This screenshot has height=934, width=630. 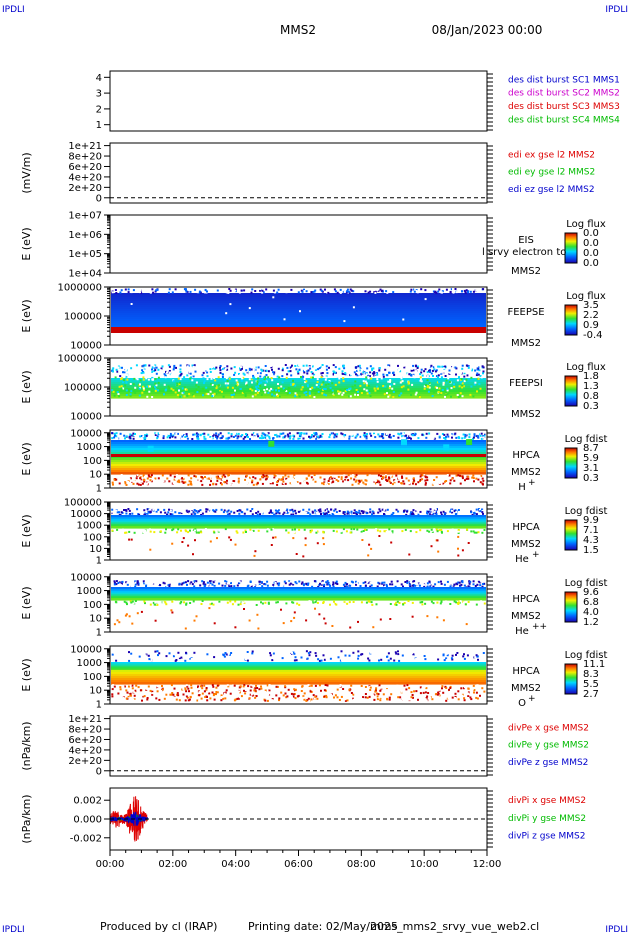 I want to click on colorbar-tick-label: 7.1, so click(x=591, y=530).